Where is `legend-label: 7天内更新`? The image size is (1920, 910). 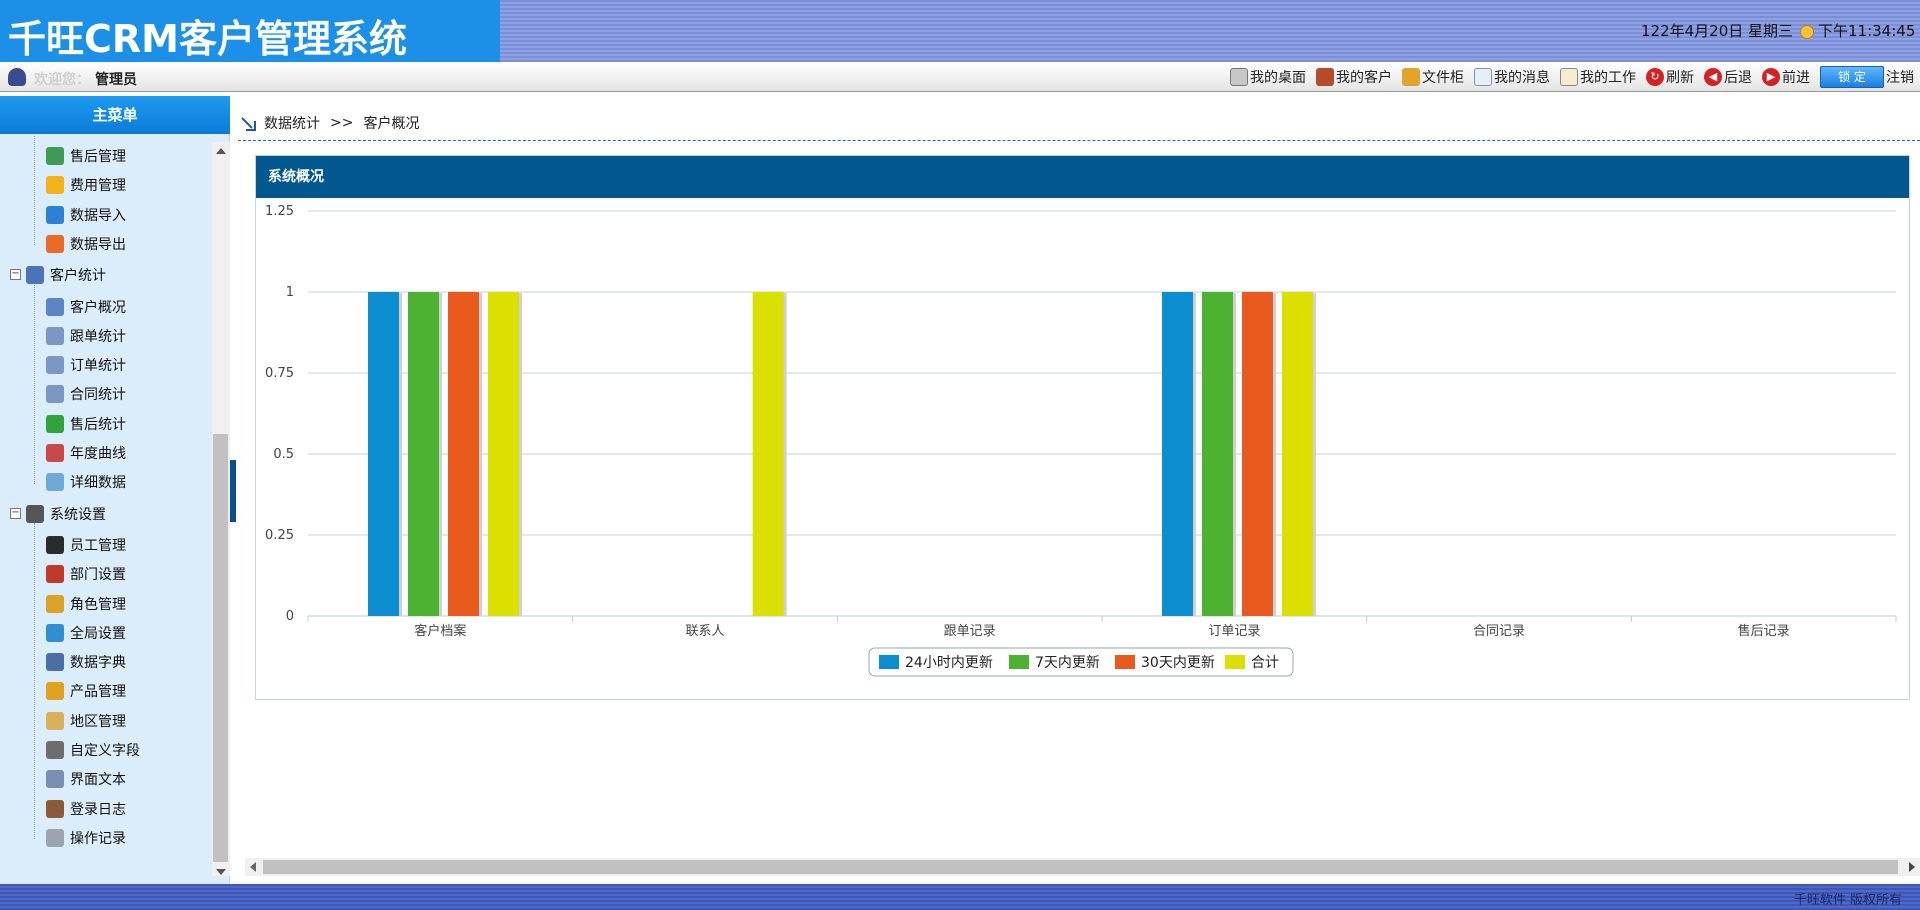
legend-label: 7天内更新 is located at coordinates (1067, 663).